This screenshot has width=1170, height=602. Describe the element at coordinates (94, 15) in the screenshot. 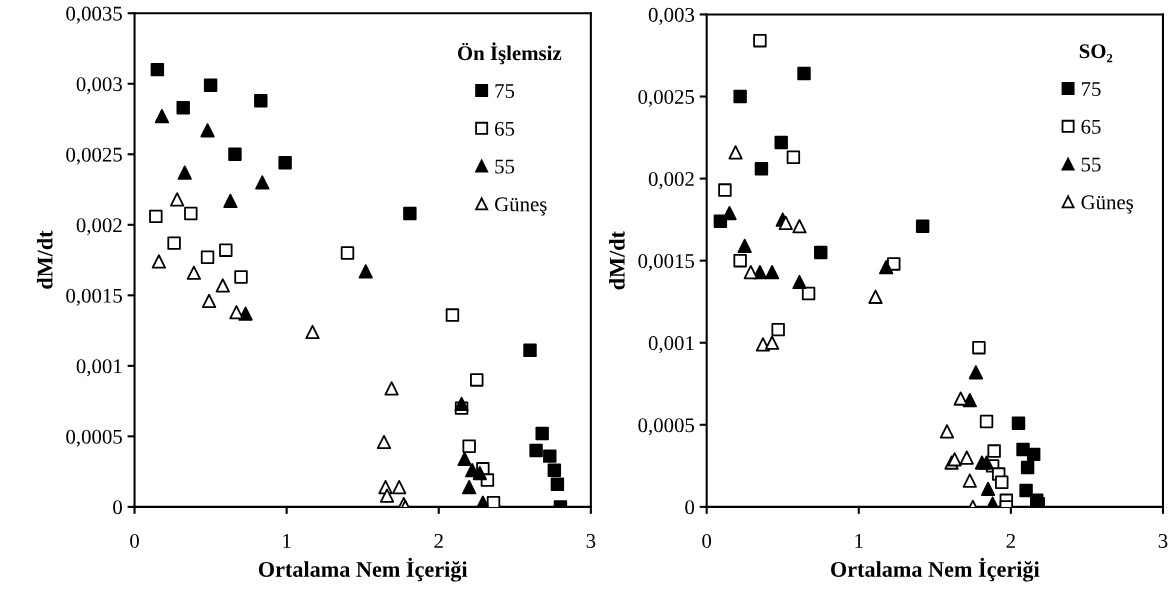

I see `y-tick-label: 0,0035` at that location.